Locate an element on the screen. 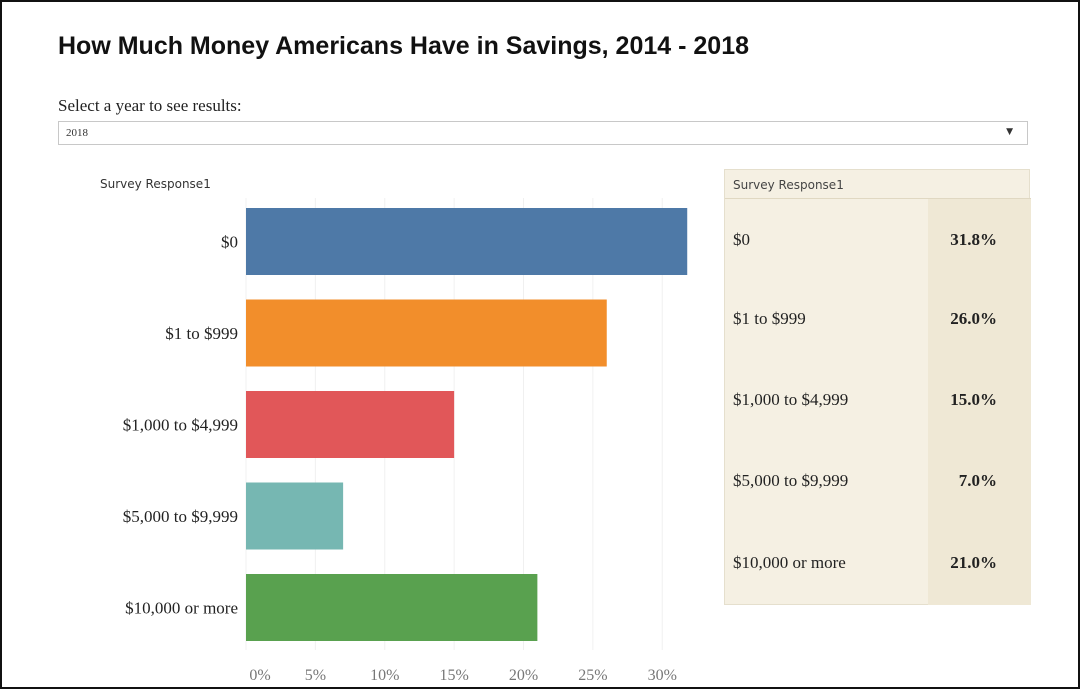 This screenshot has height=689, width=1080. table-row: $0 31.8% is located at coordinates (878, 245).